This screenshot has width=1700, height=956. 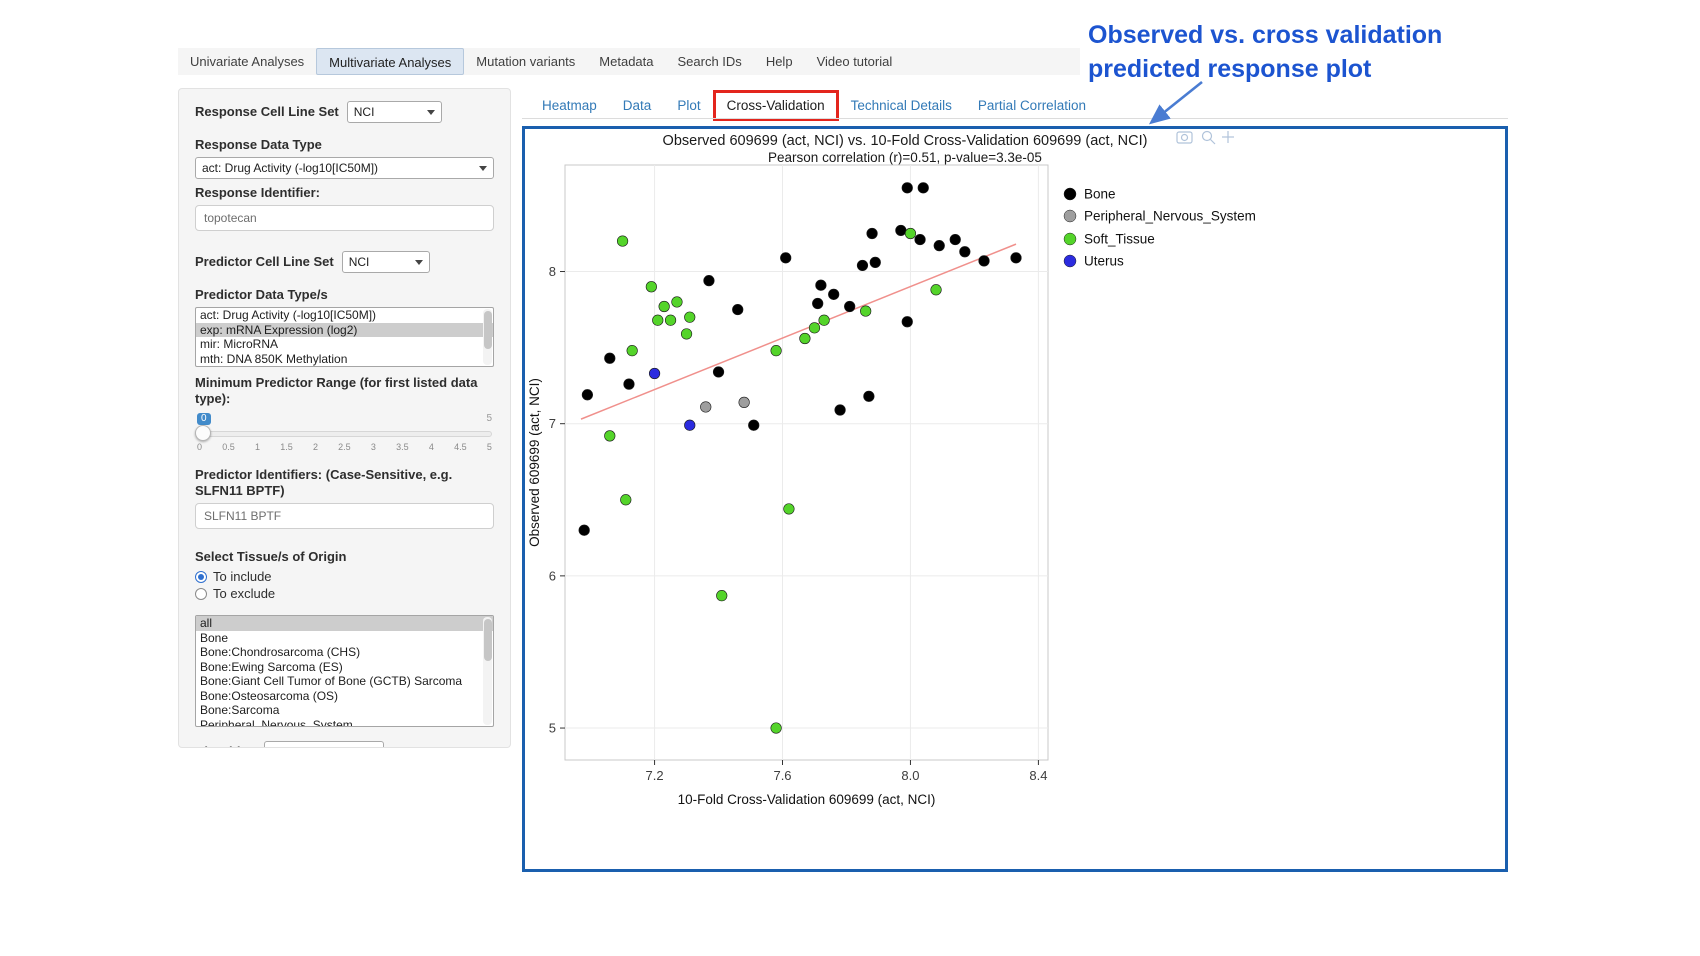 I want to click on tissue-option-chs: Bone:Chondrosarcoma (CHS), so click(x=280, y=652).